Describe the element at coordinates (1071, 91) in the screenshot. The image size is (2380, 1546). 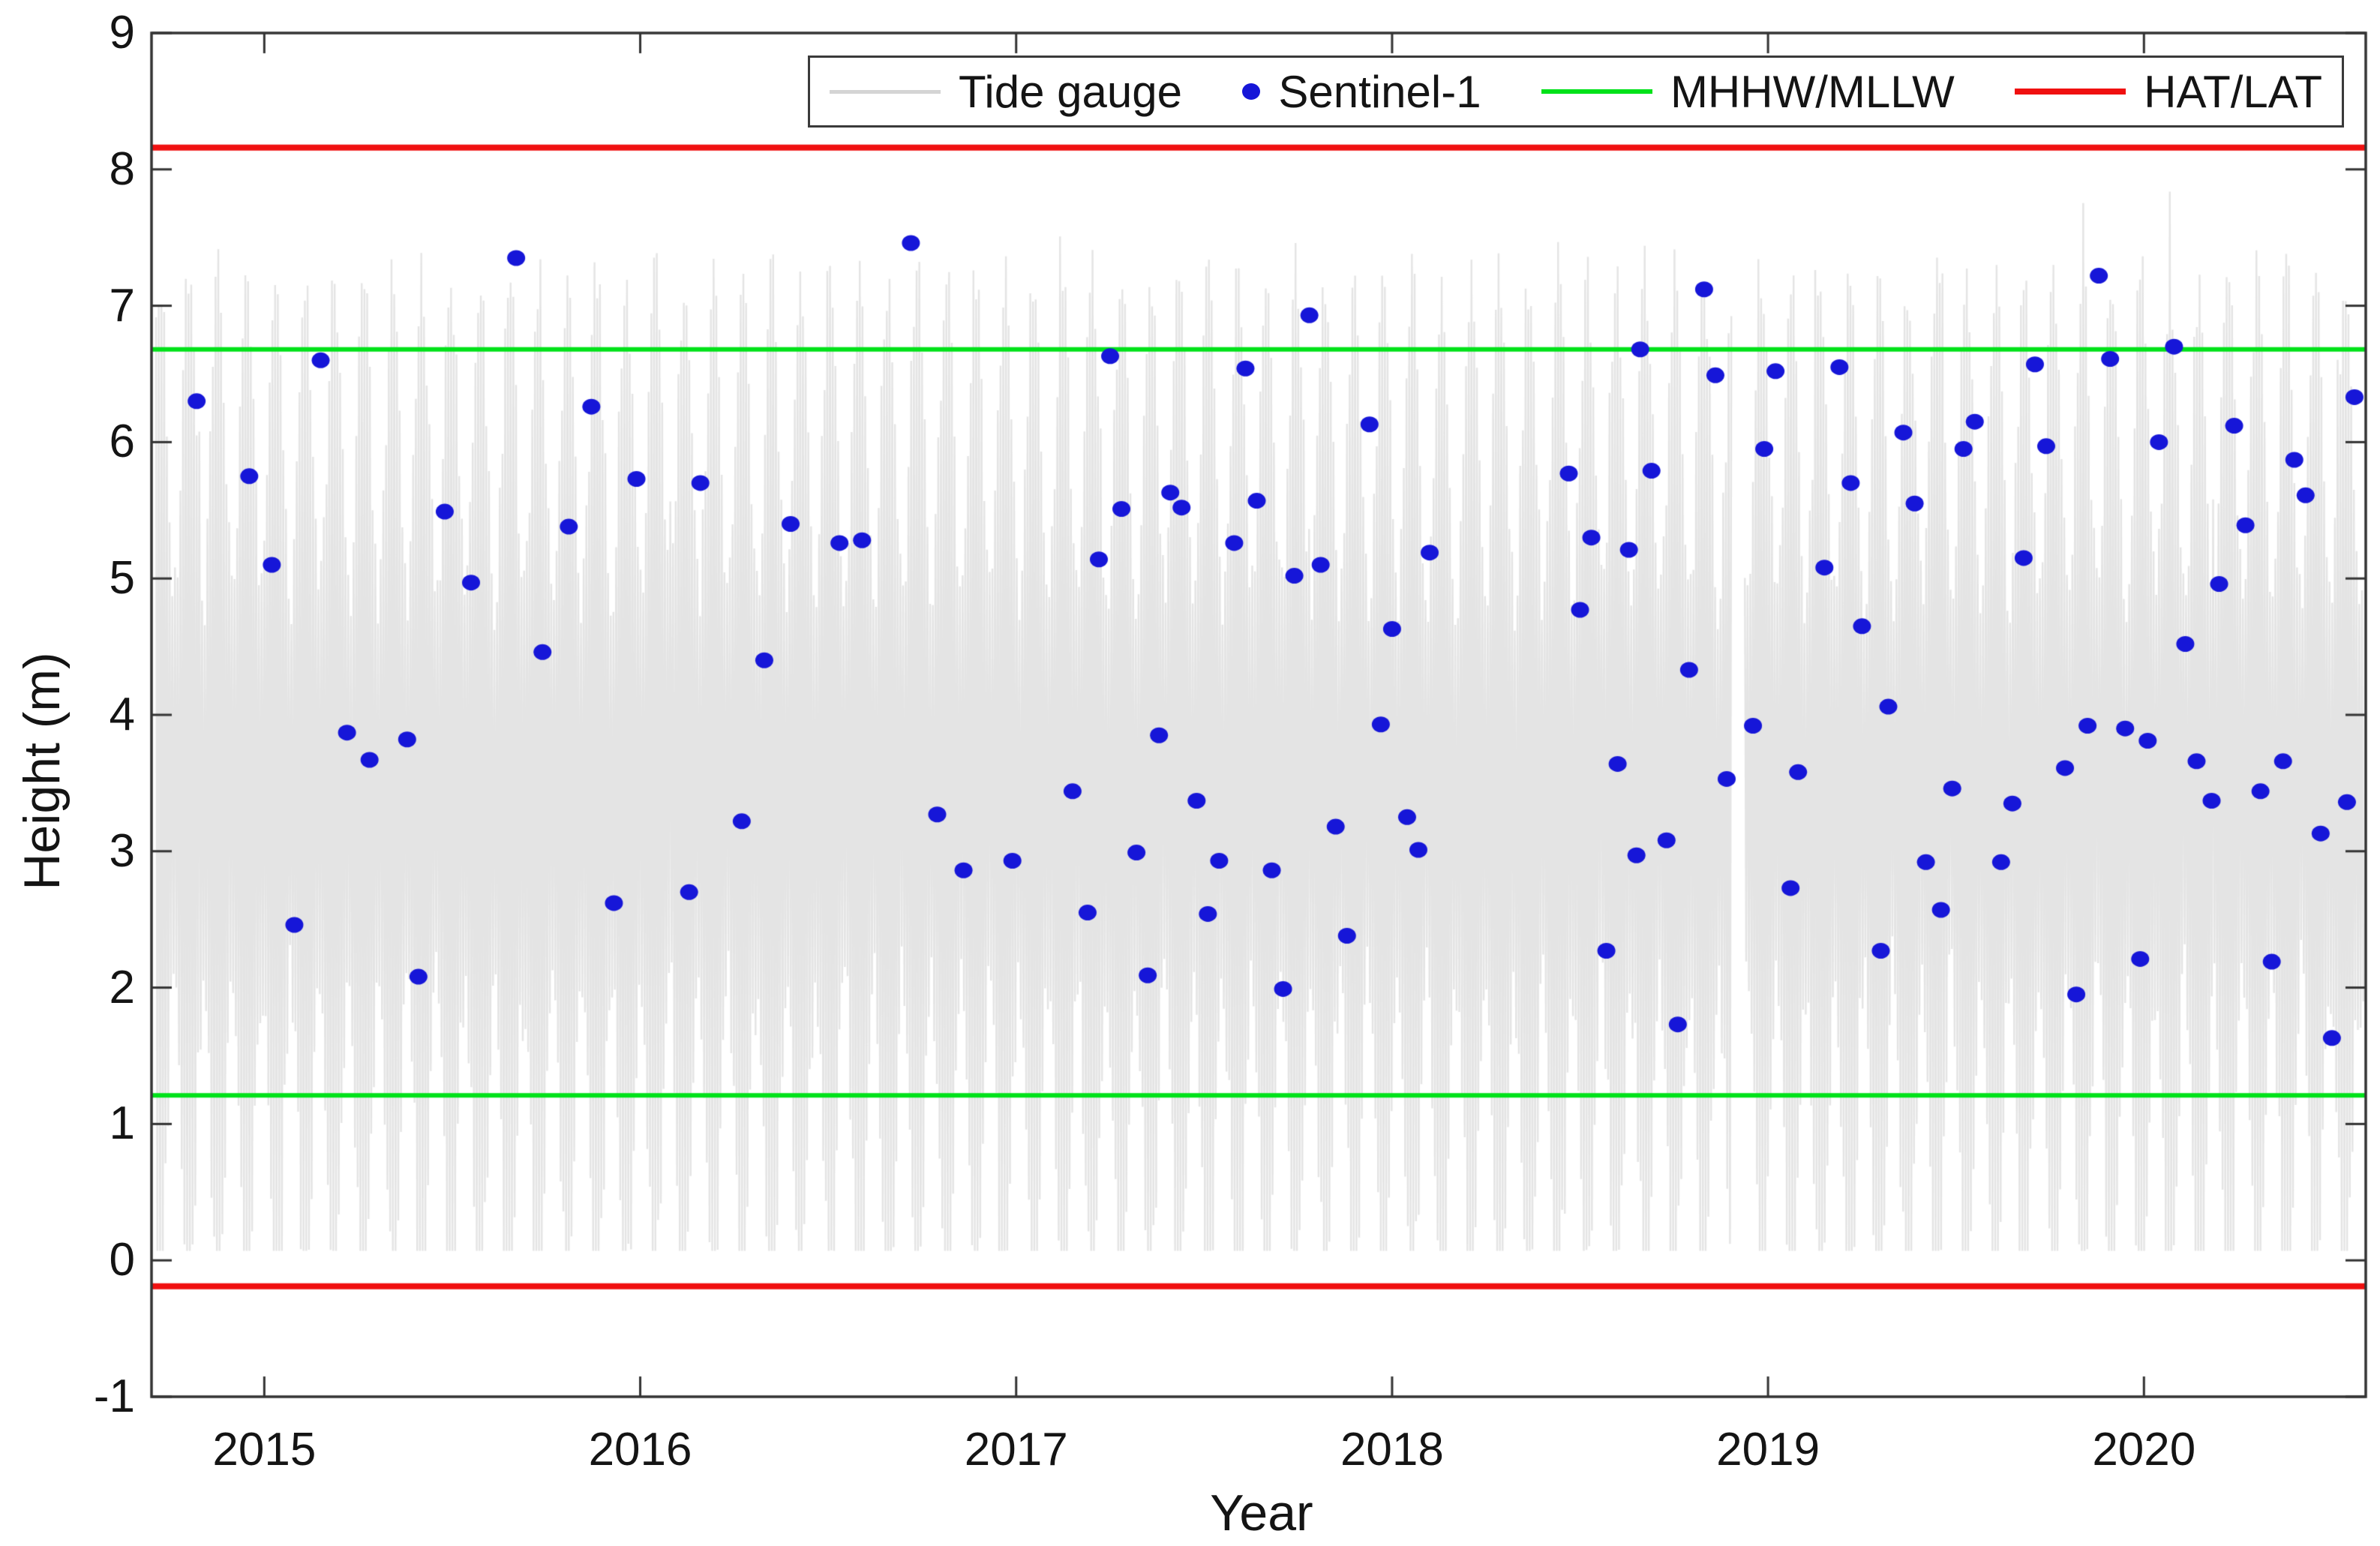
I see `legend-label-tide-gauge: Tide gauge` at that location.